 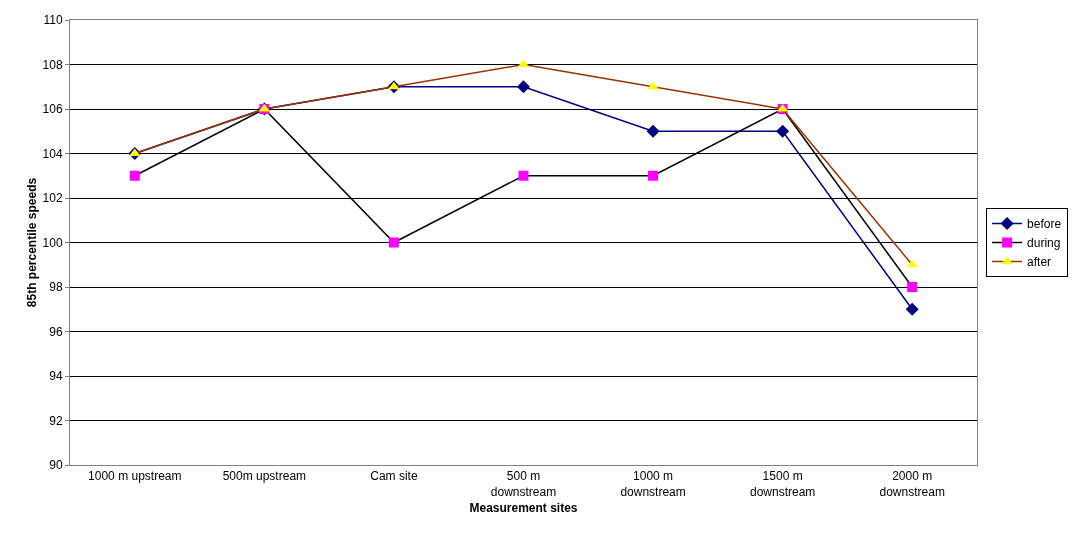 What do you see at coordinates (56, 287) in the screenshot?
I see `y-tick-label: 98` at bounding box center [56, 287].